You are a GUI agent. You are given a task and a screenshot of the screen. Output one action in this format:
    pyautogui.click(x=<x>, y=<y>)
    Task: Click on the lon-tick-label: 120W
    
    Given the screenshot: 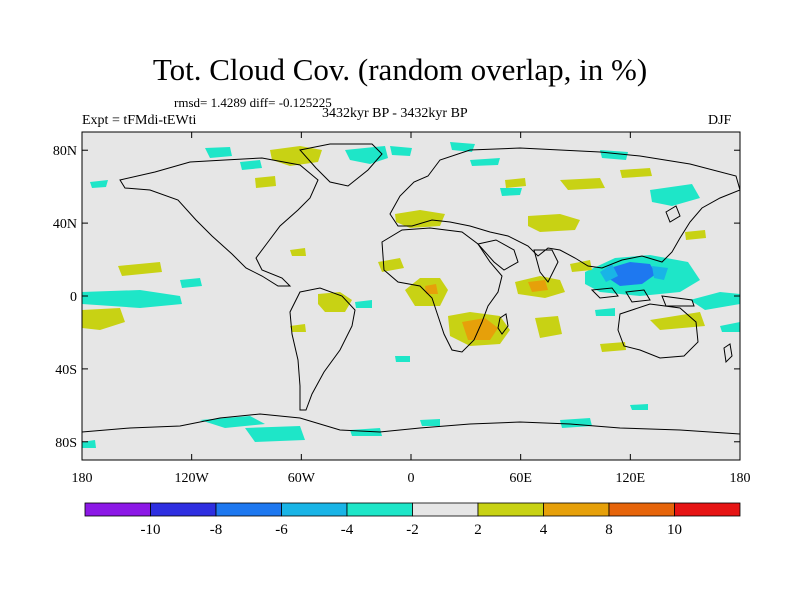 What is the action you would take?
    pyautogui.click(x=192, y=478)
    